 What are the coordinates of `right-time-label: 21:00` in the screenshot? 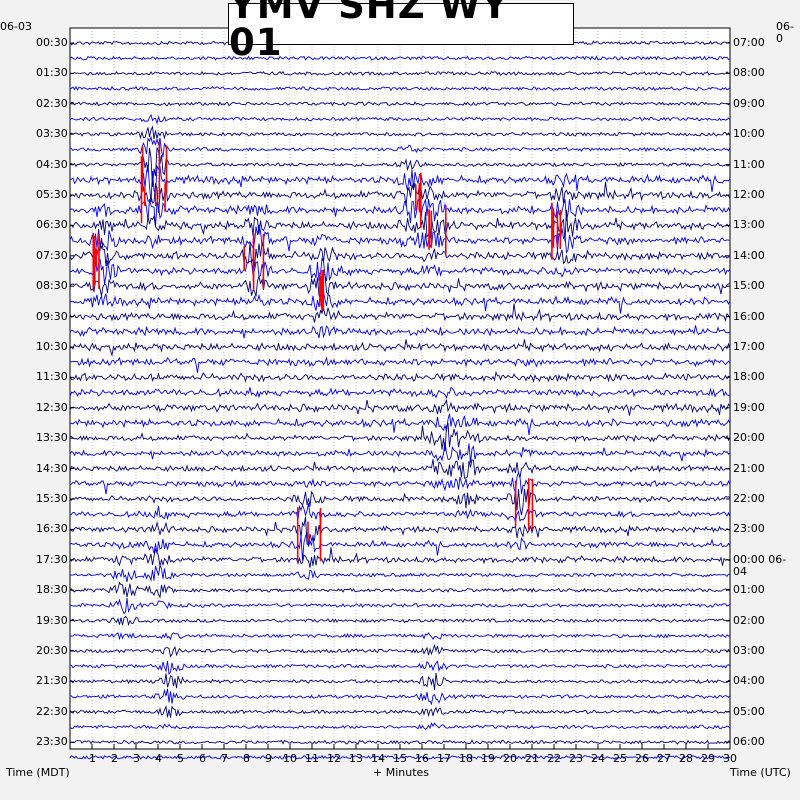 It's located at (749, 468).